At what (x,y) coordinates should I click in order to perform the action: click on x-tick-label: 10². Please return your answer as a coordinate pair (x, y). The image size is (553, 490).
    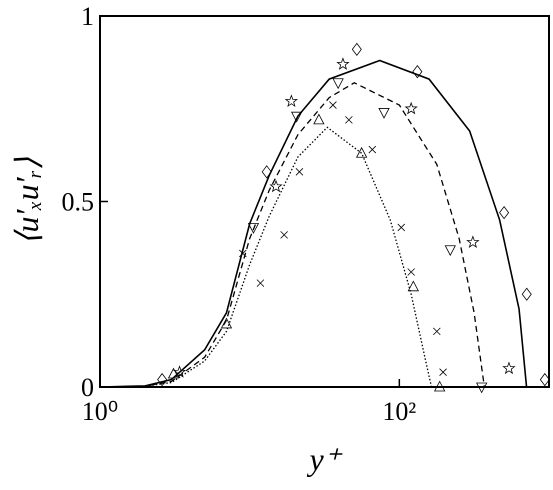
    Looking at the image, I should click on (399, 411).